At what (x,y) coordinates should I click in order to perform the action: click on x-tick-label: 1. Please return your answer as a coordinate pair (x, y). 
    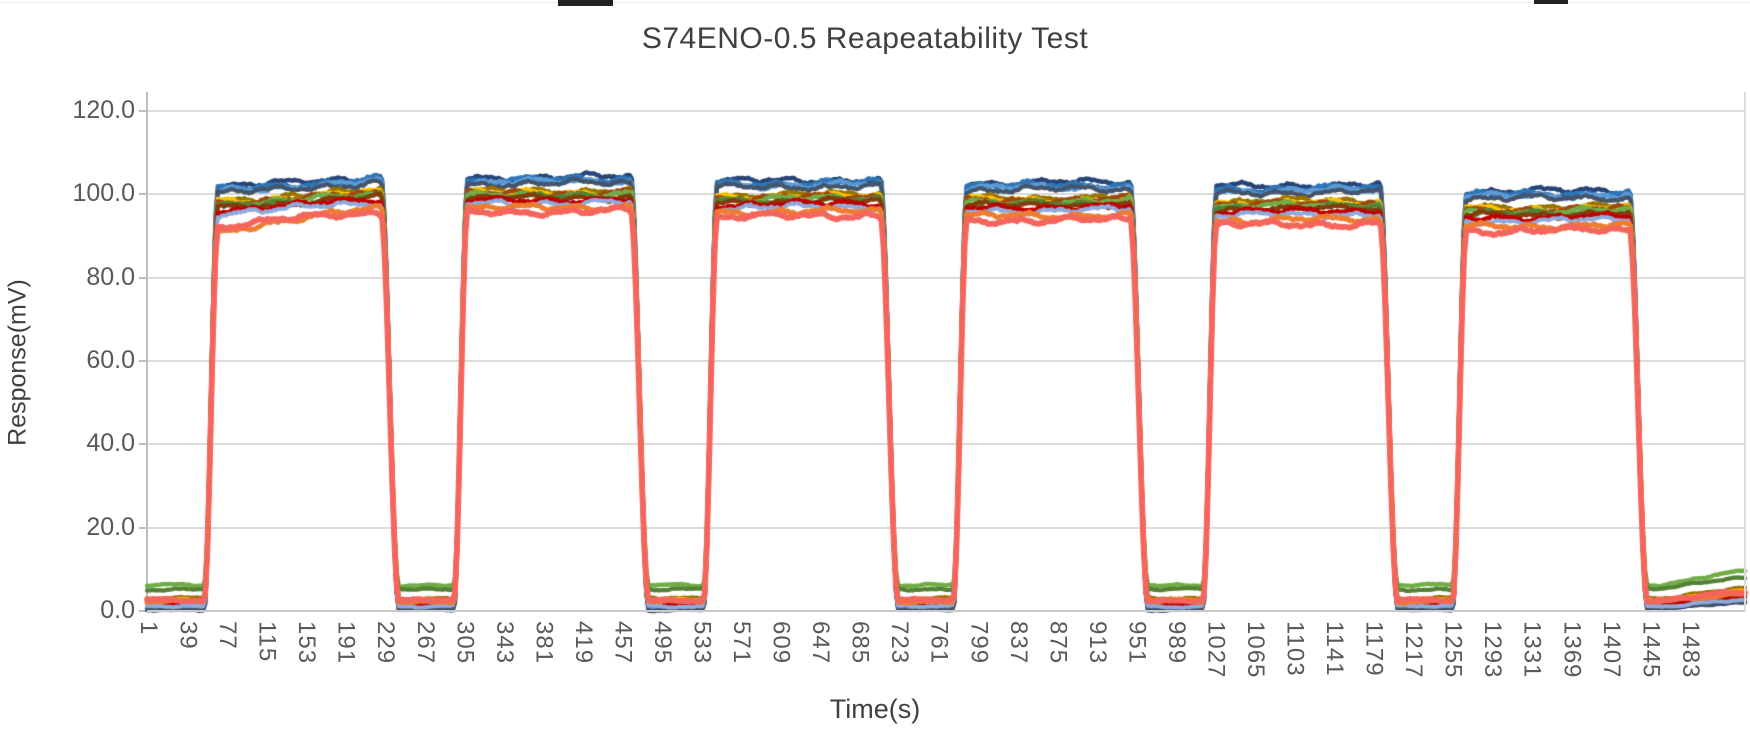
    Looking at the image, I should click on (149, 628).